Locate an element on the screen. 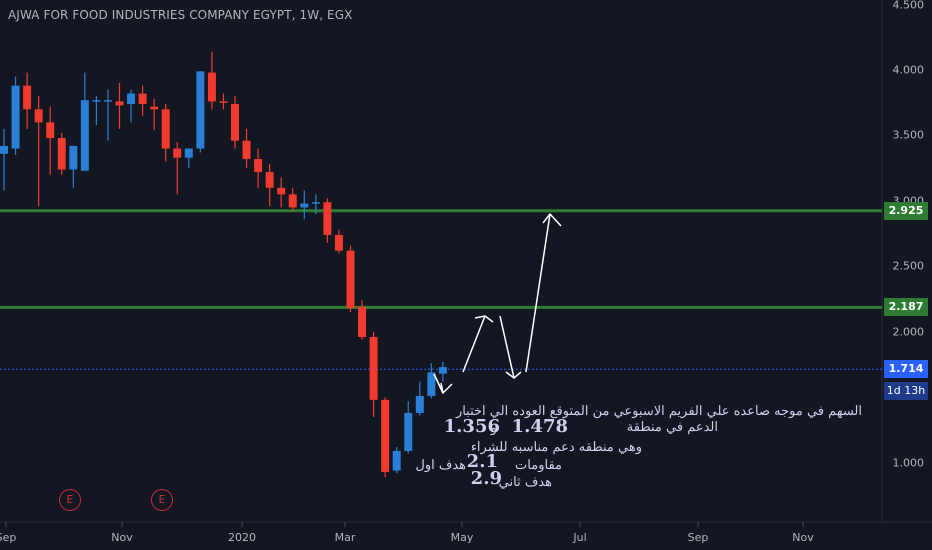 The image size is (932, 550). projection-arrow-down-head is located at coordinates (443, 383).